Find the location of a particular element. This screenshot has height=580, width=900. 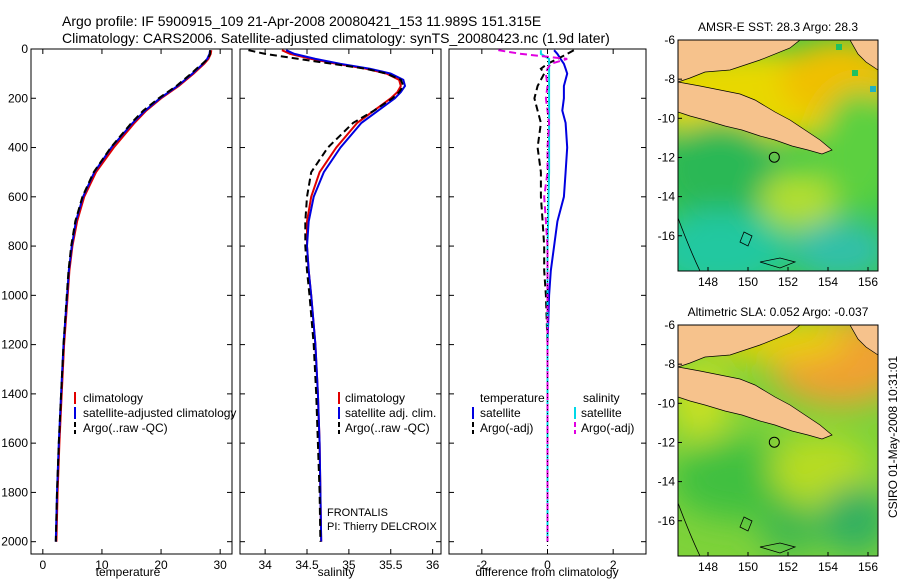

y-tick-label: -6 is located at coordinates (669, 325).